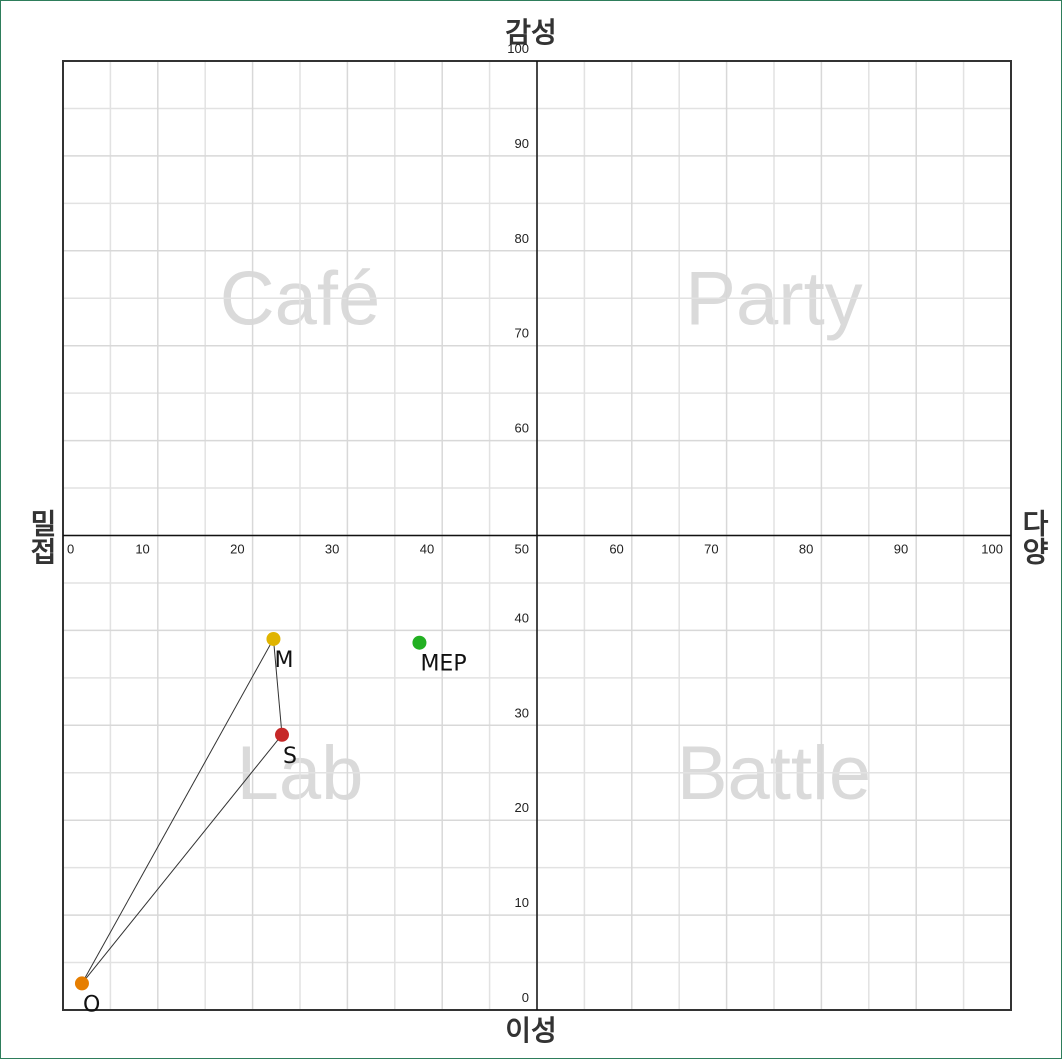  I want to click on point-label: MEP, so click(443, 664).